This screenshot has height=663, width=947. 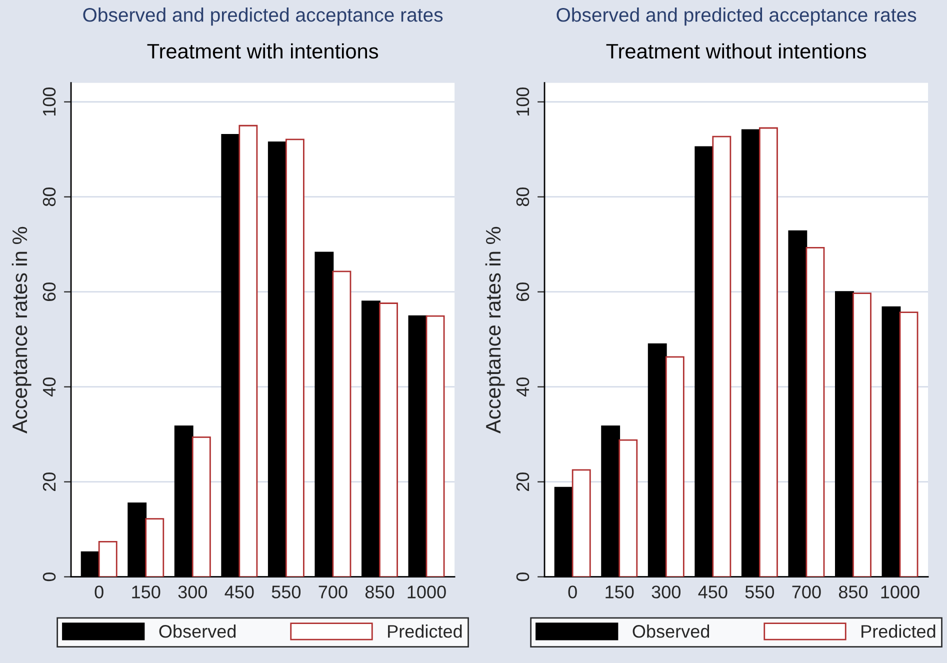 I want to click on chart-subtitle: Treatment with intentions, so click(x=262, y=51).